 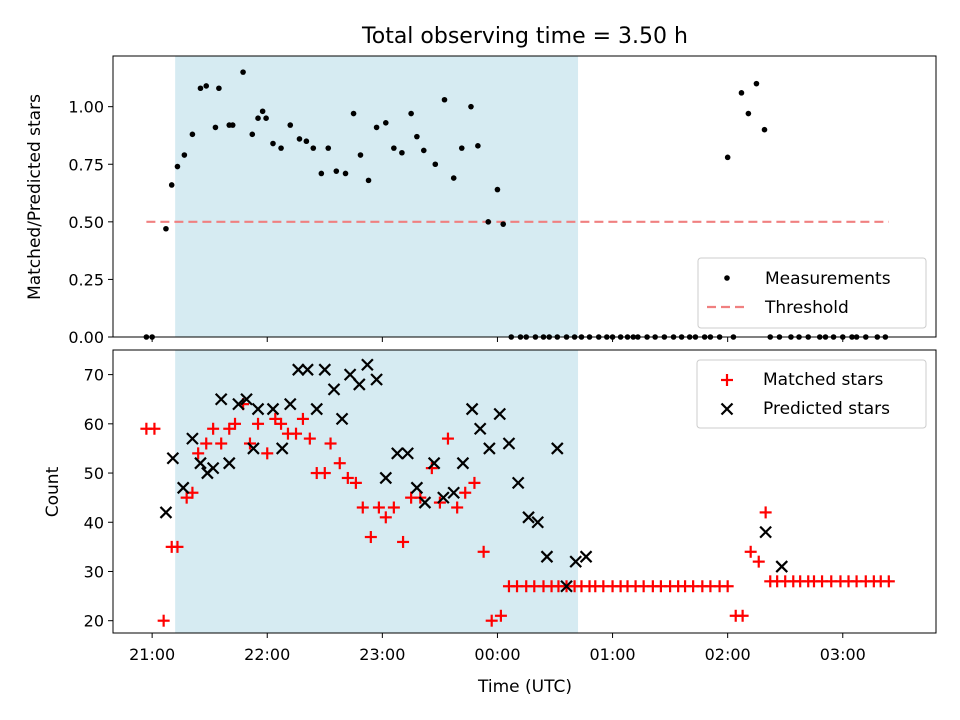 What do you see at coordinates (727, 278) in the screenshot?
I see `legend-measurements-marker` at bounding box center [727, 278].